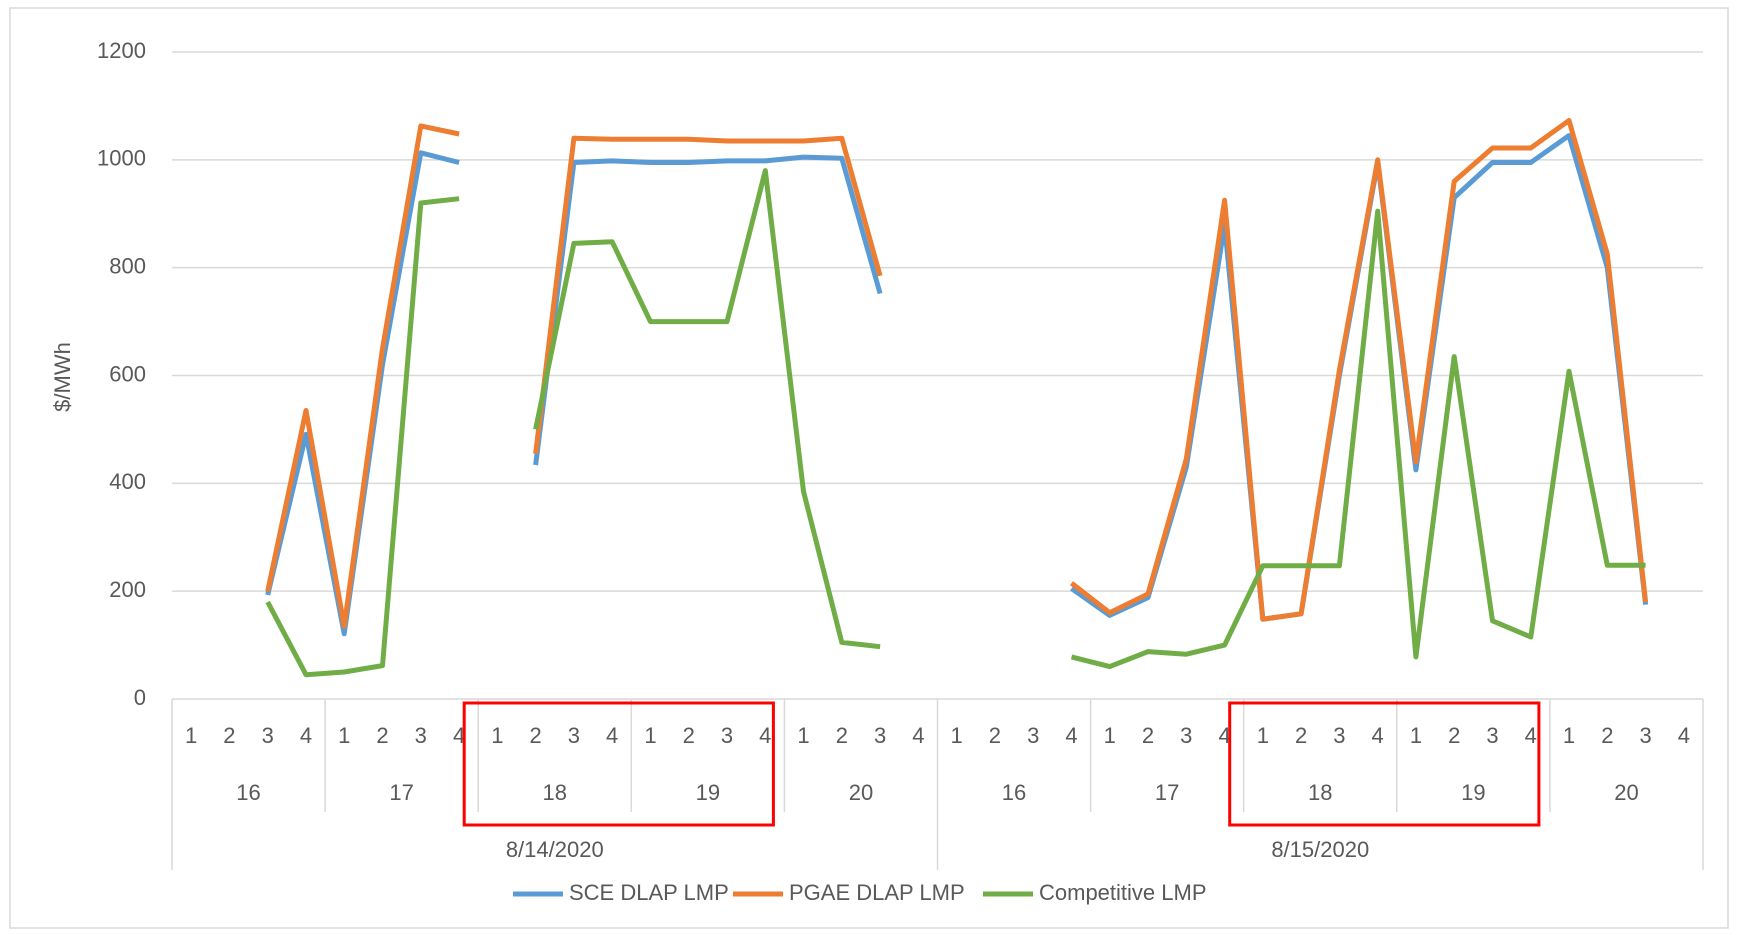 Image resolution: width=1737 pixels, height=935 pixels. What do you see at coordinates (121, 158) in the screenshot?
I see `y-tick-label: 1000` at bounding box center [121, 158].